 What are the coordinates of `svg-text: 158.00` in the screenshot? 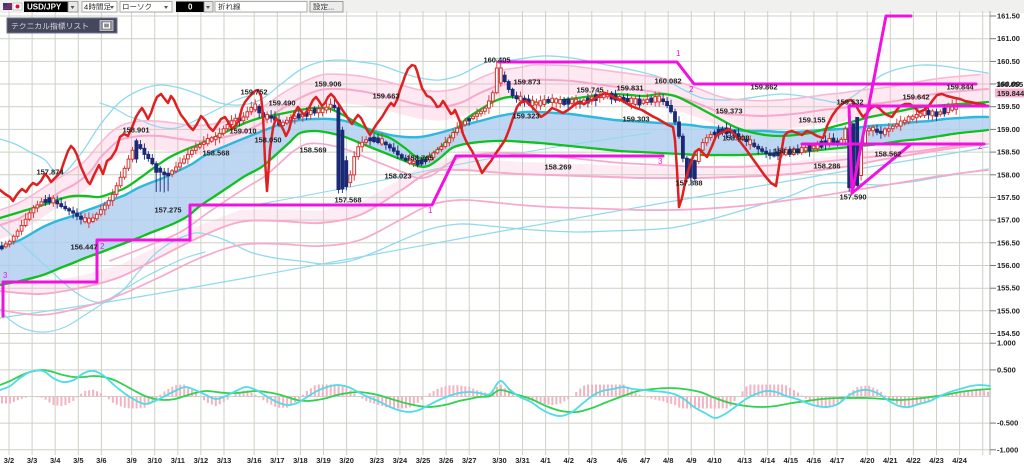 It's located at (1008, 174).